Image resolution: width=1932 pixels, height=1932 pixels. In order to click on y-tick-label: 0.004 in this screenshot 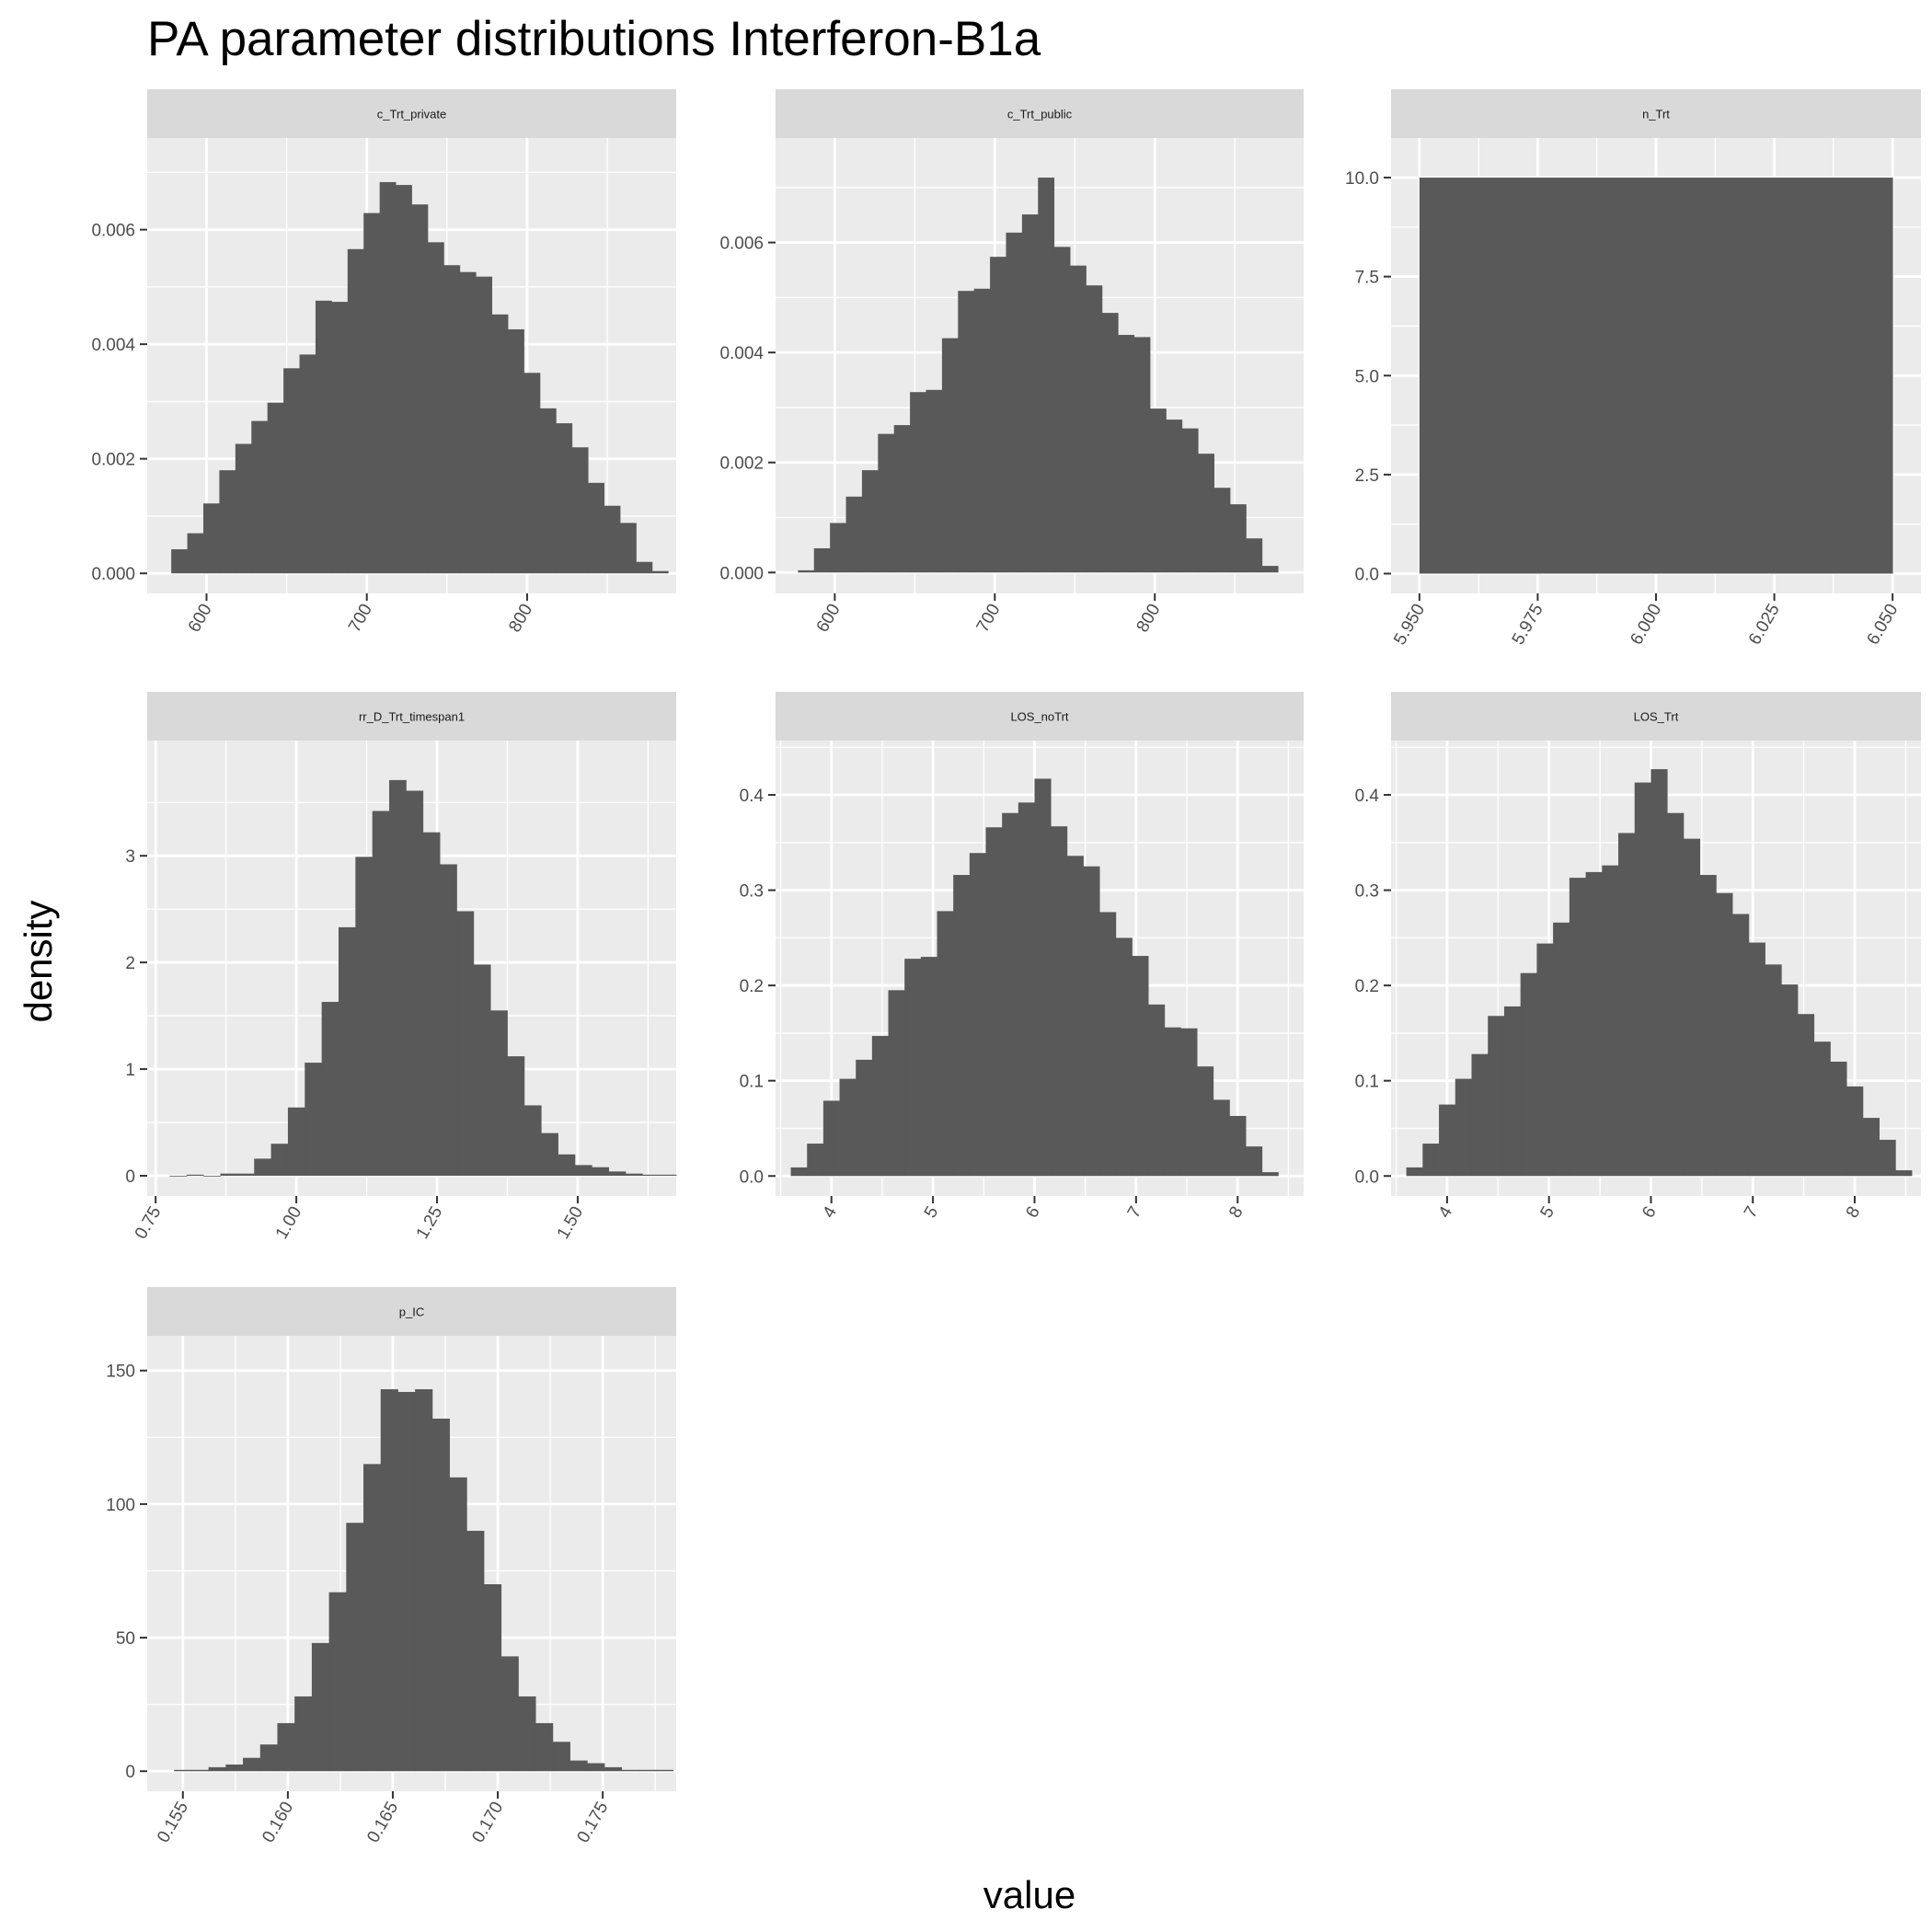, I will do `click(741, 353)`.